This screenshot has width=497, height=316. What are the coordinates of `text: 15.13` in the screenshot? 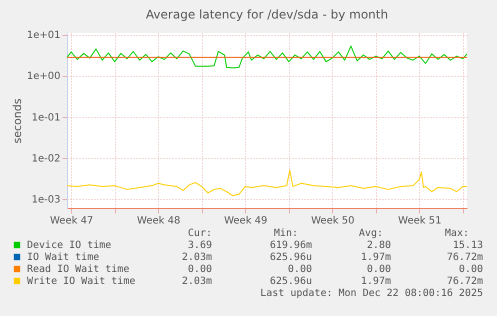 It's located at (467, 245).